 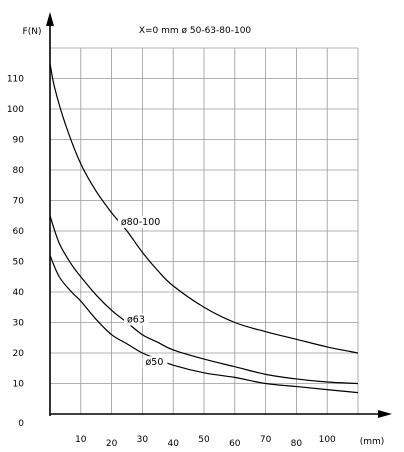 I want to click on y-tick-label: 80, so click(x=19, y=171).